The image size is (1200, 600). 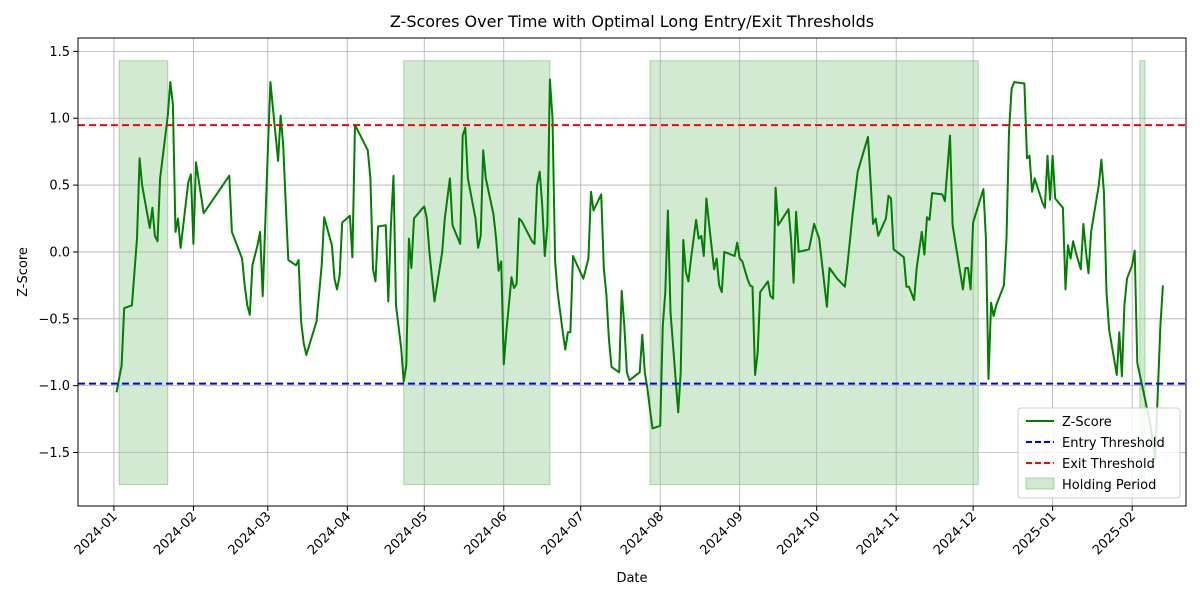 What do you see at coordinates (1113, 443) in the screenshot?
I see `legend-entry-label: Entry Threshold` at bounding box center [1113, 443].